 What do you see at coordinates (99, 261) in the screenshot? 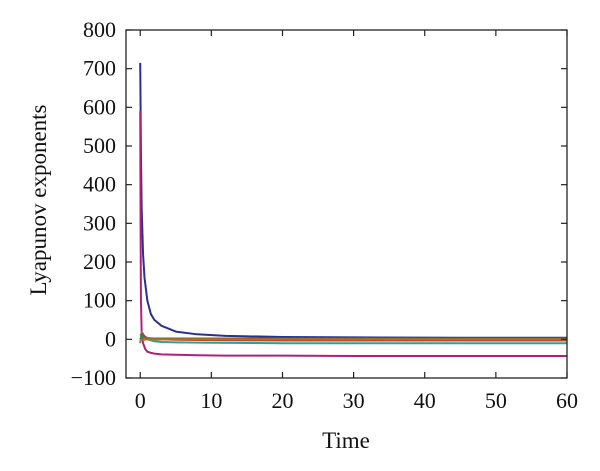
I see `y-tick-label-3: 200` at bounding box center [99, 261].